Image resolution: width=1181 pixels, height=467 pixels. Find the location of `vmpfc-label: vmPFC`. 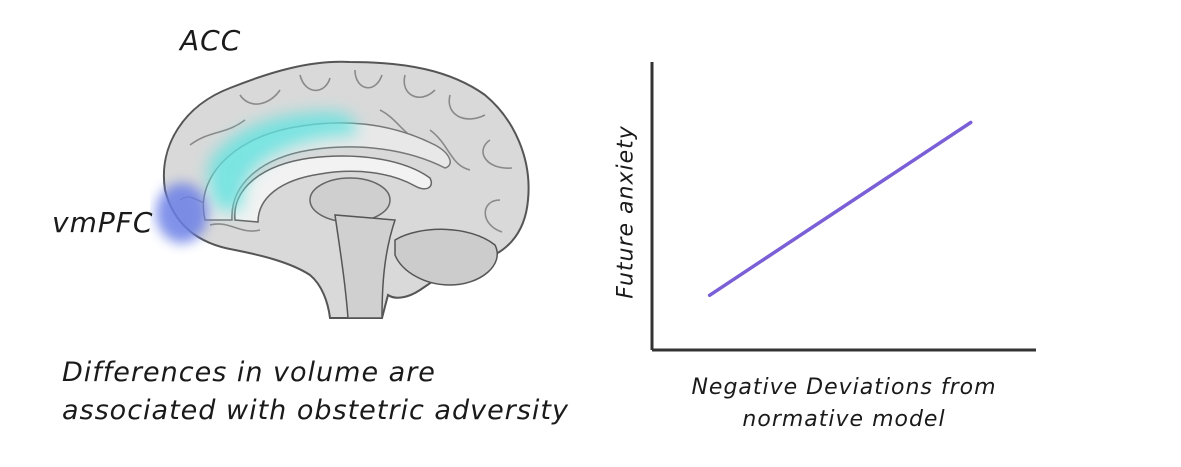

vmpfc-label: vmPFC is located at coordinates (103, 222).